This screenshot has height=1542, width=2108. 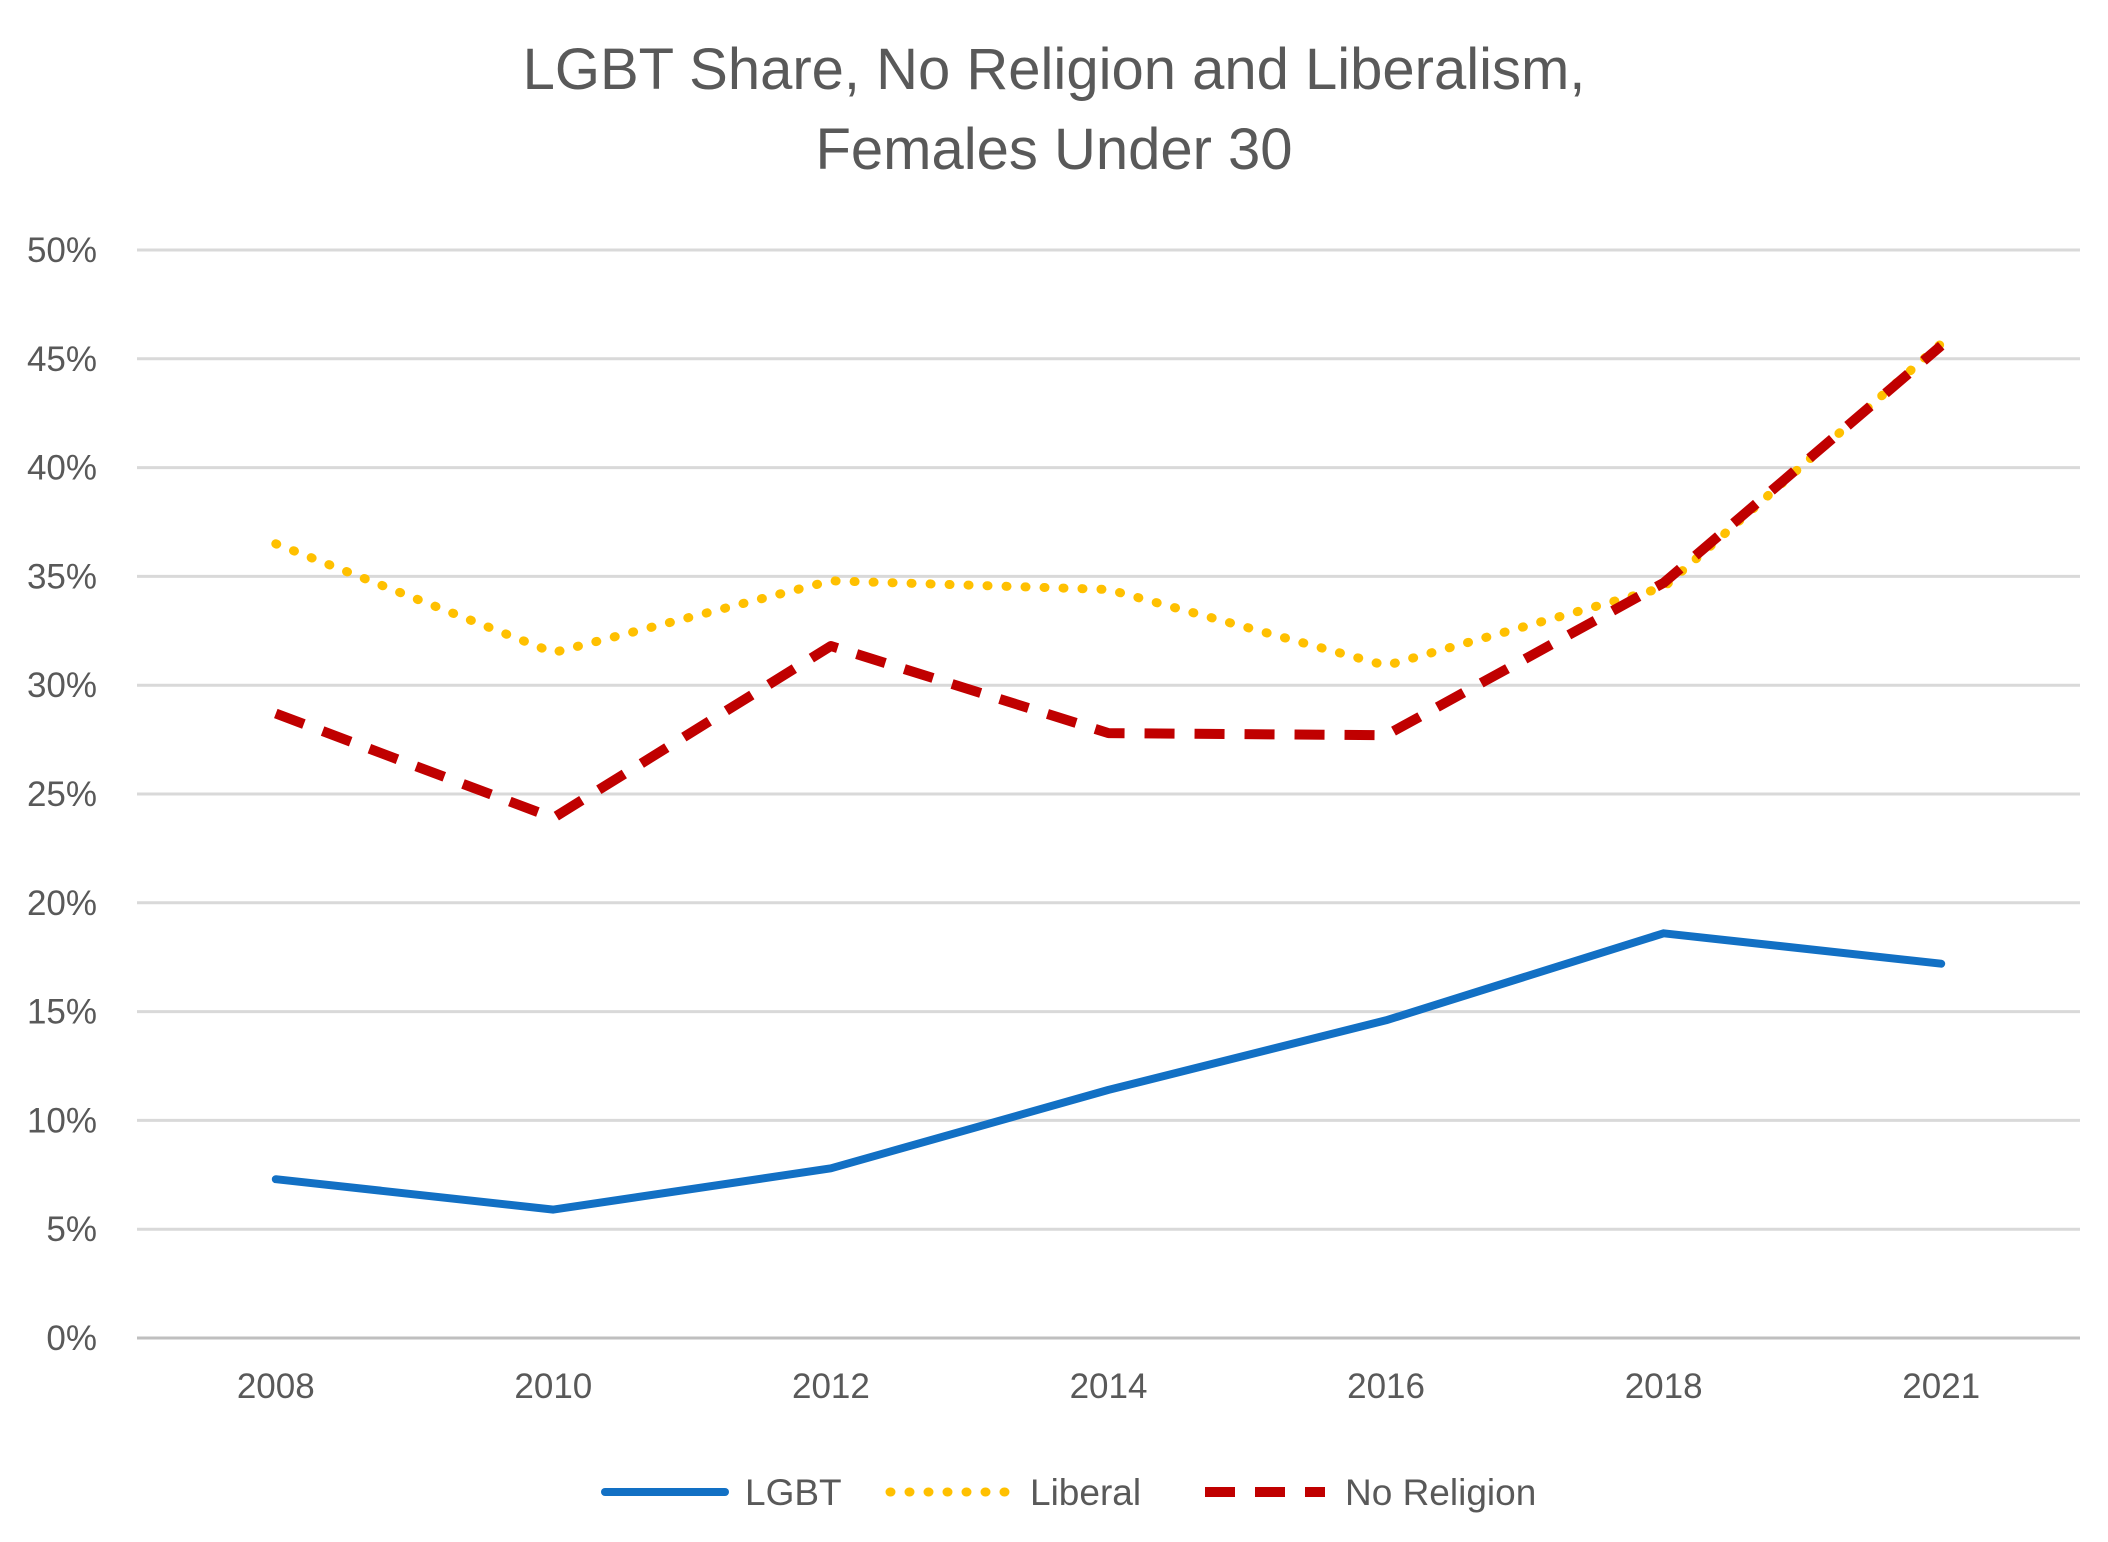 What do you see at coordinates (1941, 1386) in the screenshot?
I see `x-tick-label: 2021` at bounding box center [1941, 1386].